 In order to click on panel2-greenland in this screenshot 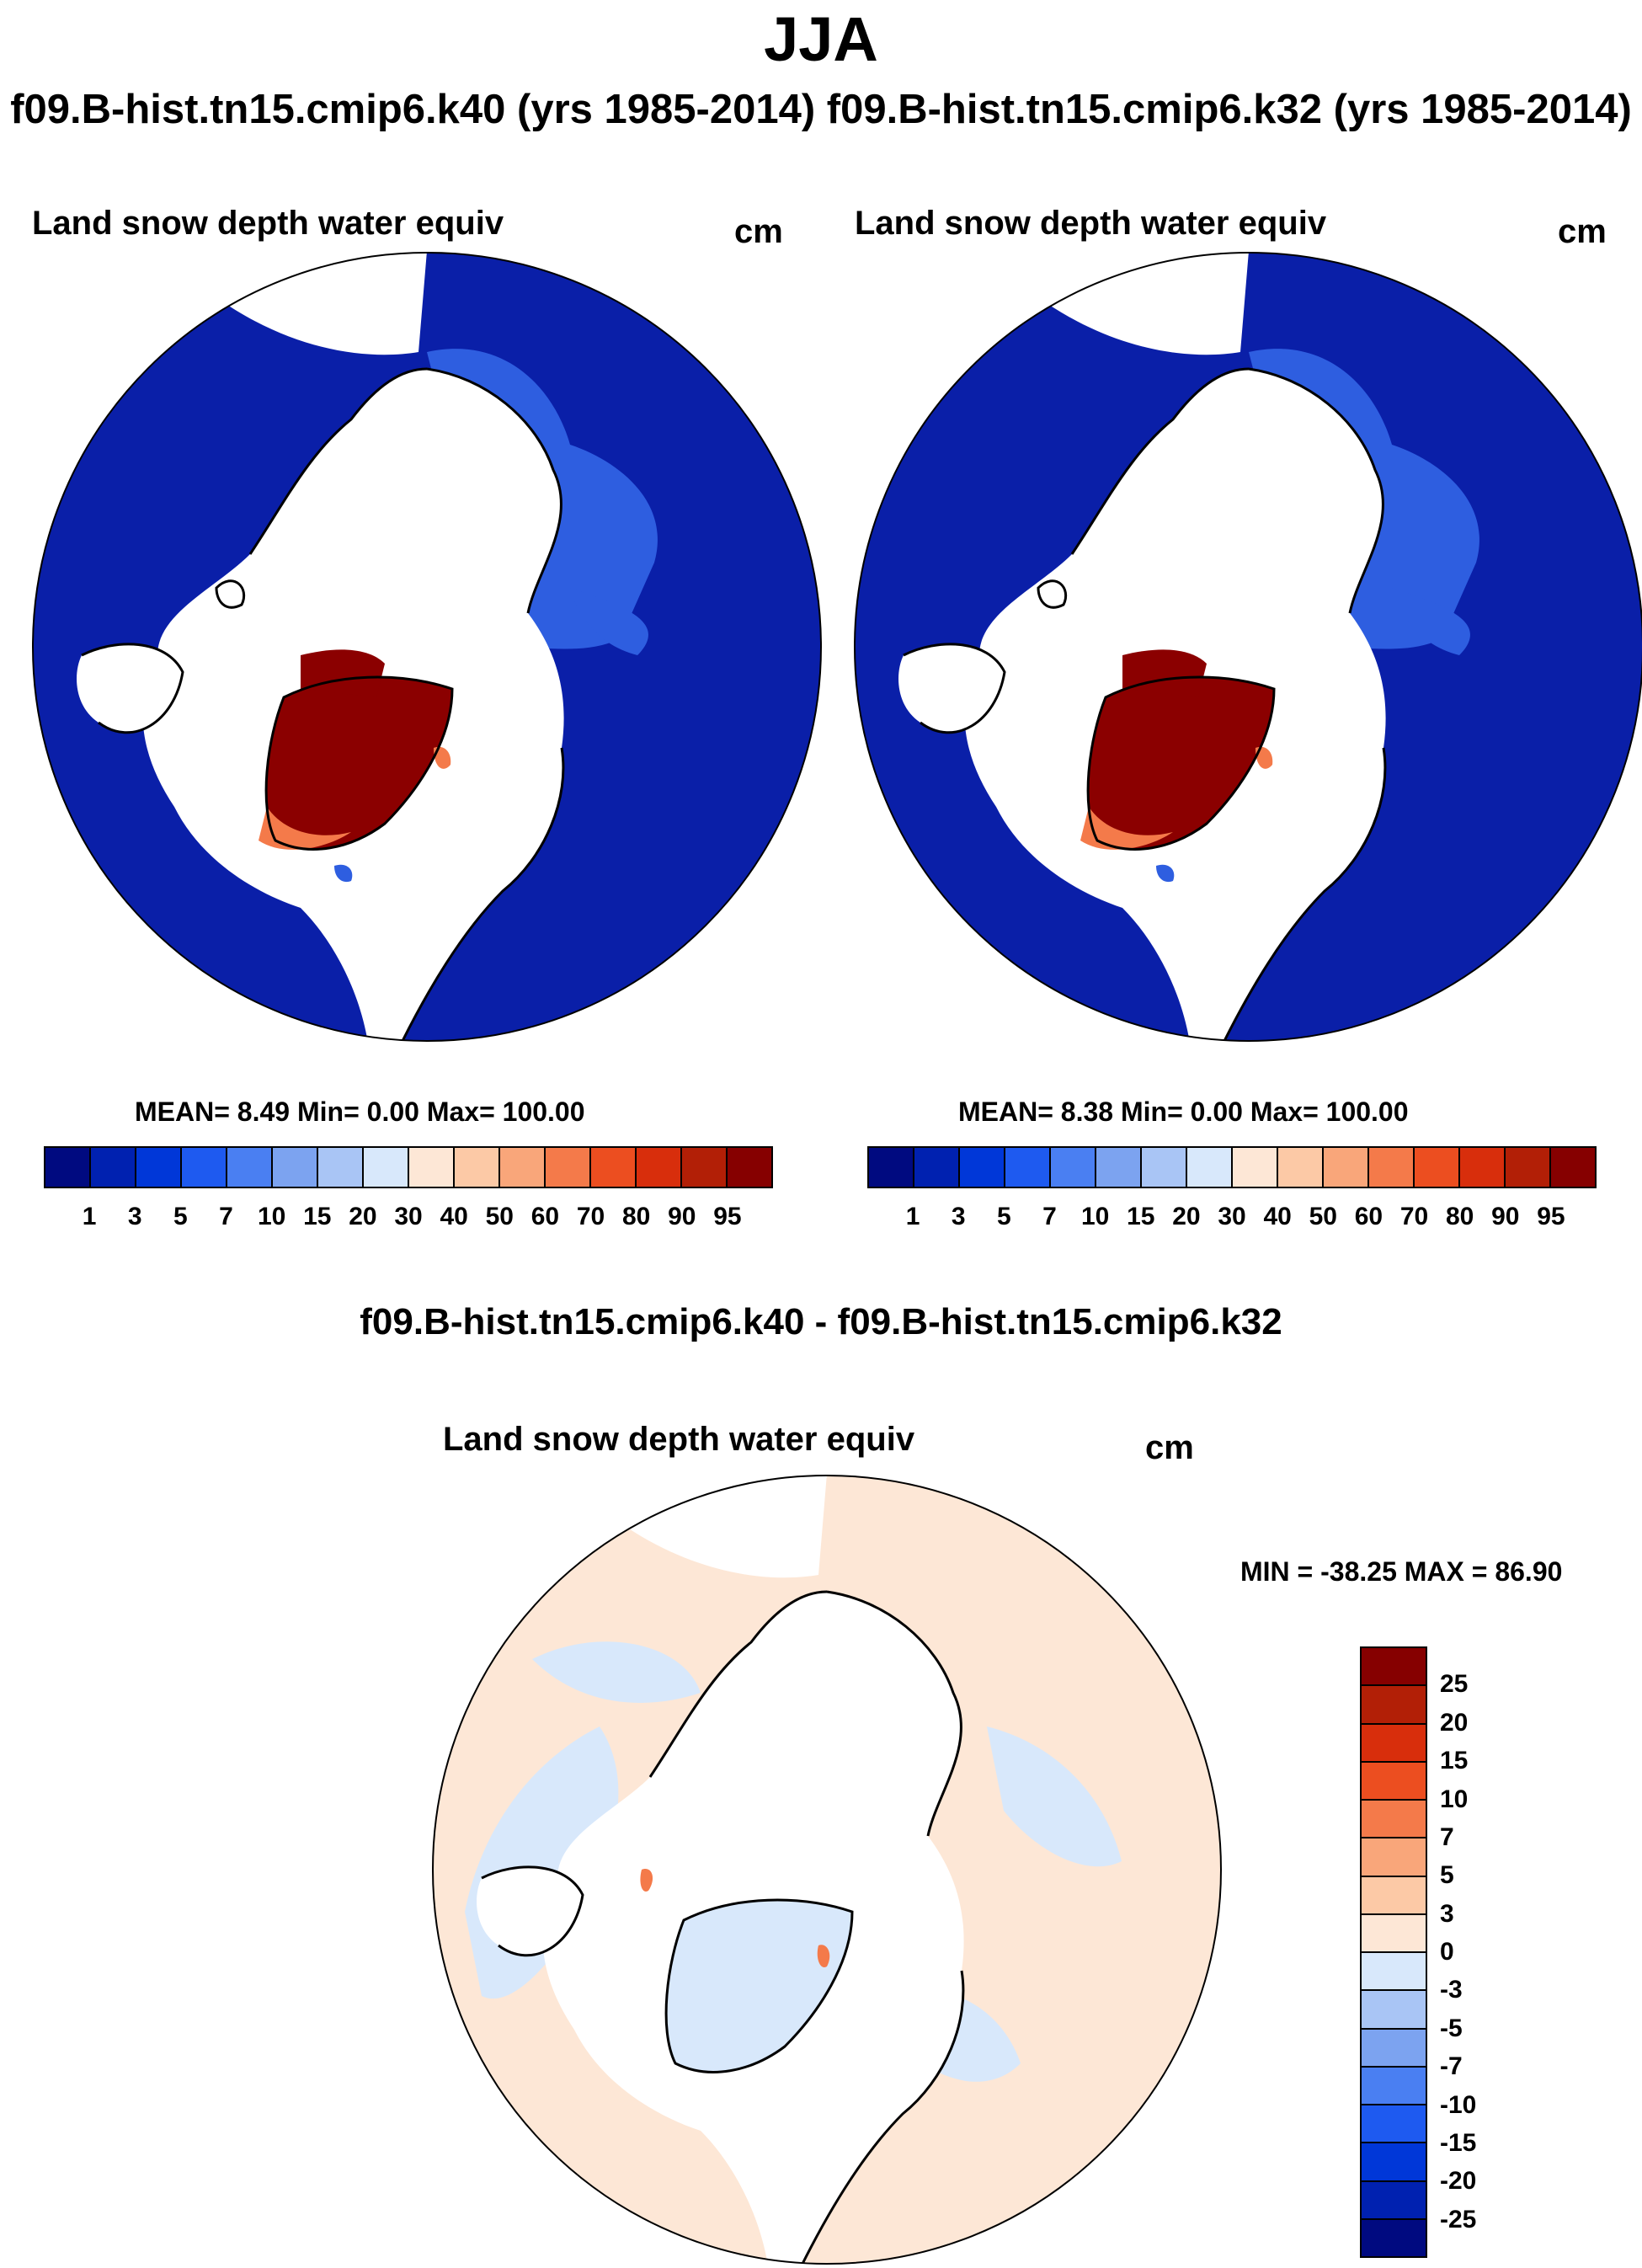, I will do `click(1177, 749)`.